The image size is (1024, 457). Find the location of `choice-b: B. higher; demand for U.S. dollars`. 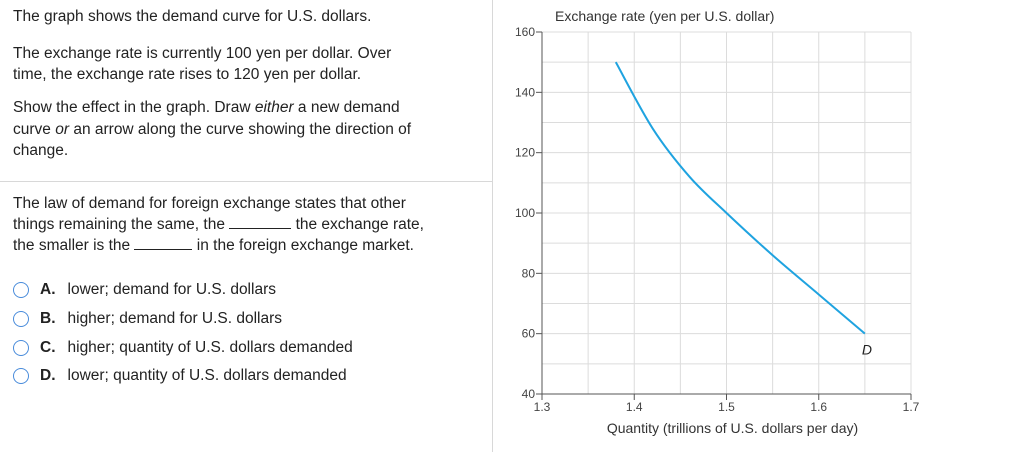

choice-b: B. higher; demand for U.S. dollars is located at coordinates (147, 319).